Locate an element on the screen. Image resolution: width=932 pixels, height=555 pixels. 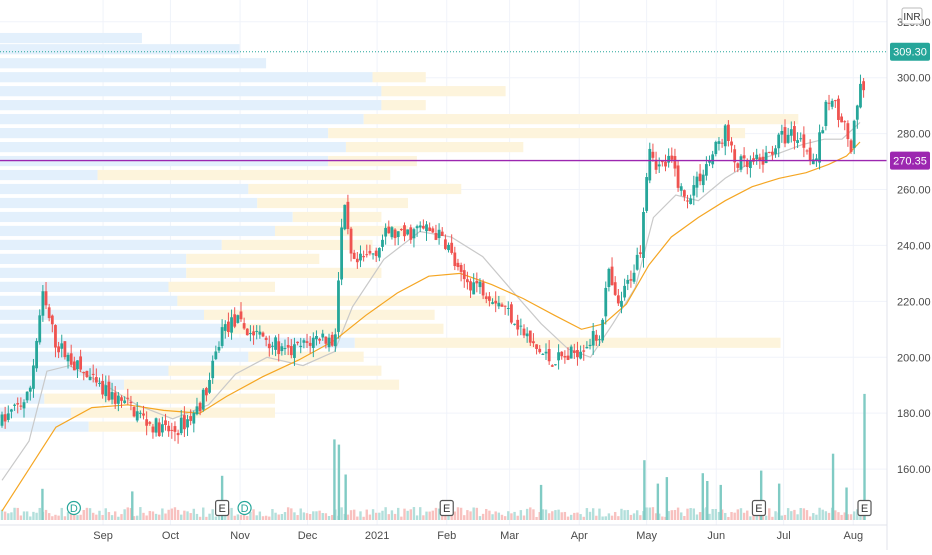
marker-label: E is located at coordinates (446, 509).